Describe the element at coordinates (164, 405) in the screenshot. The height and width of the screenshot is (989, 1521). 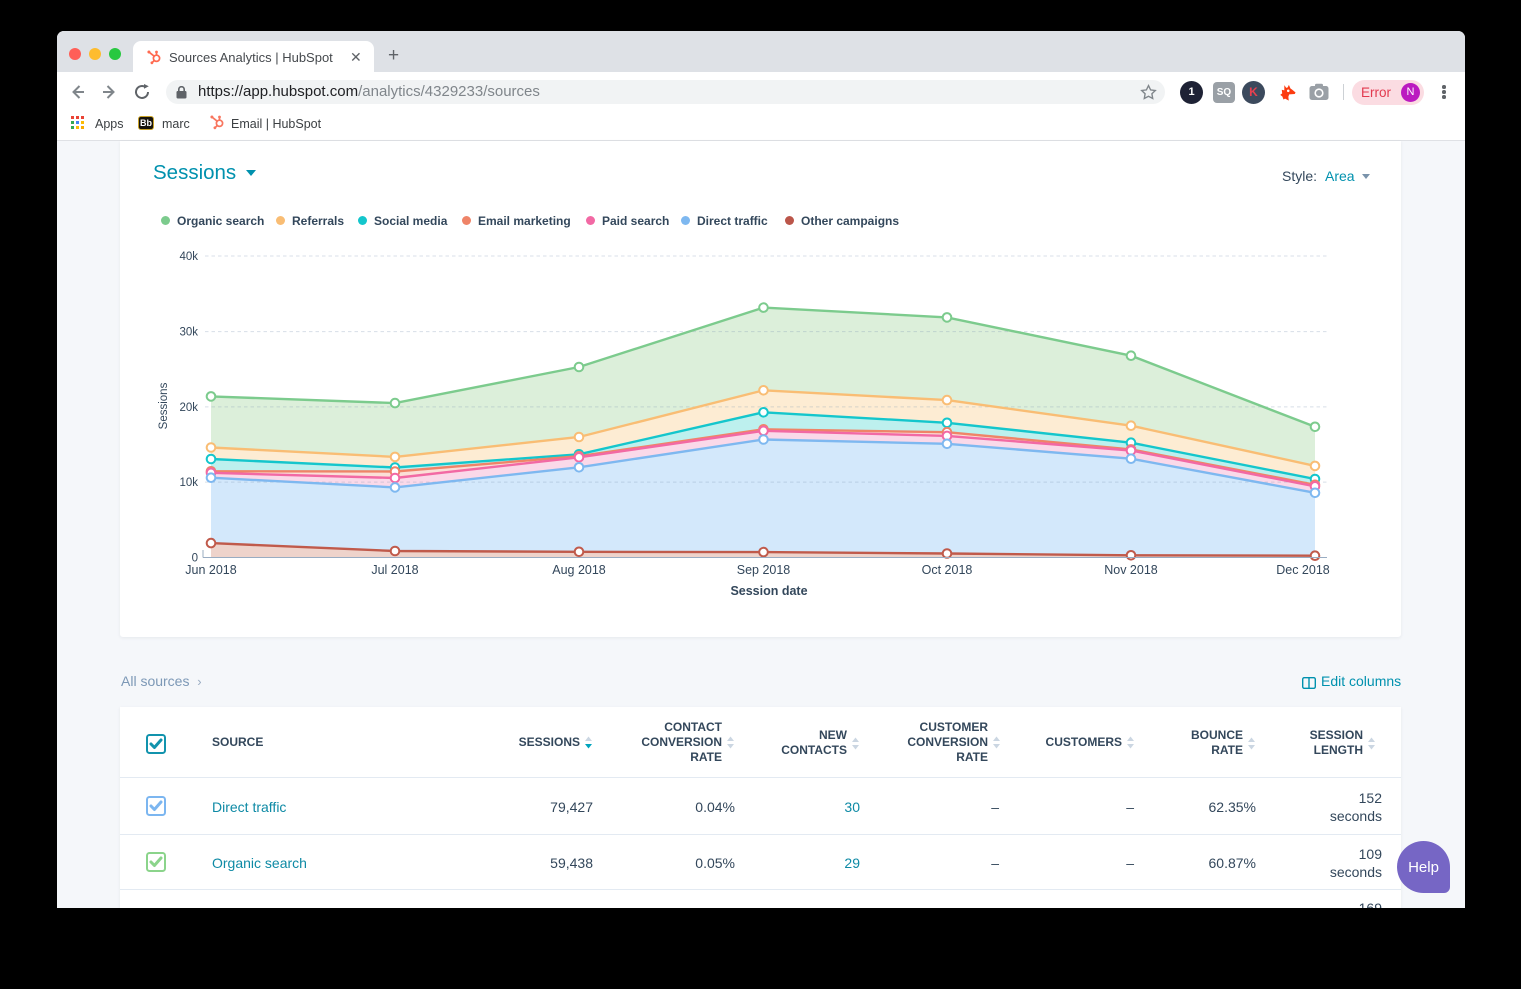
I see `svg-text: Sessions` at that location.